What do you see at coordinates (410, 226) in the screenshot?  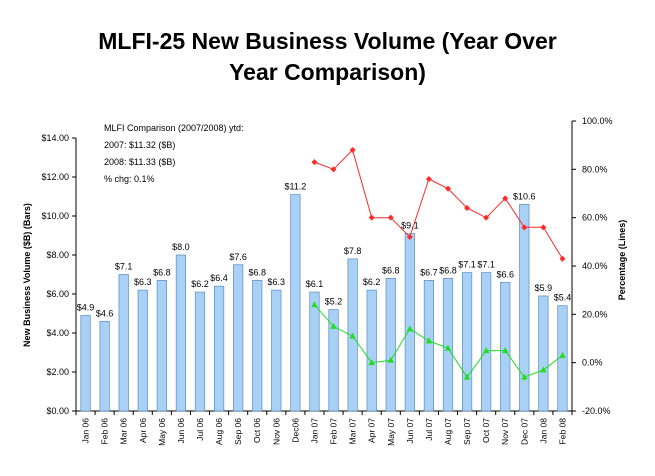 I see `bar-value-label: $9.1` at bounding box center [410, 226].